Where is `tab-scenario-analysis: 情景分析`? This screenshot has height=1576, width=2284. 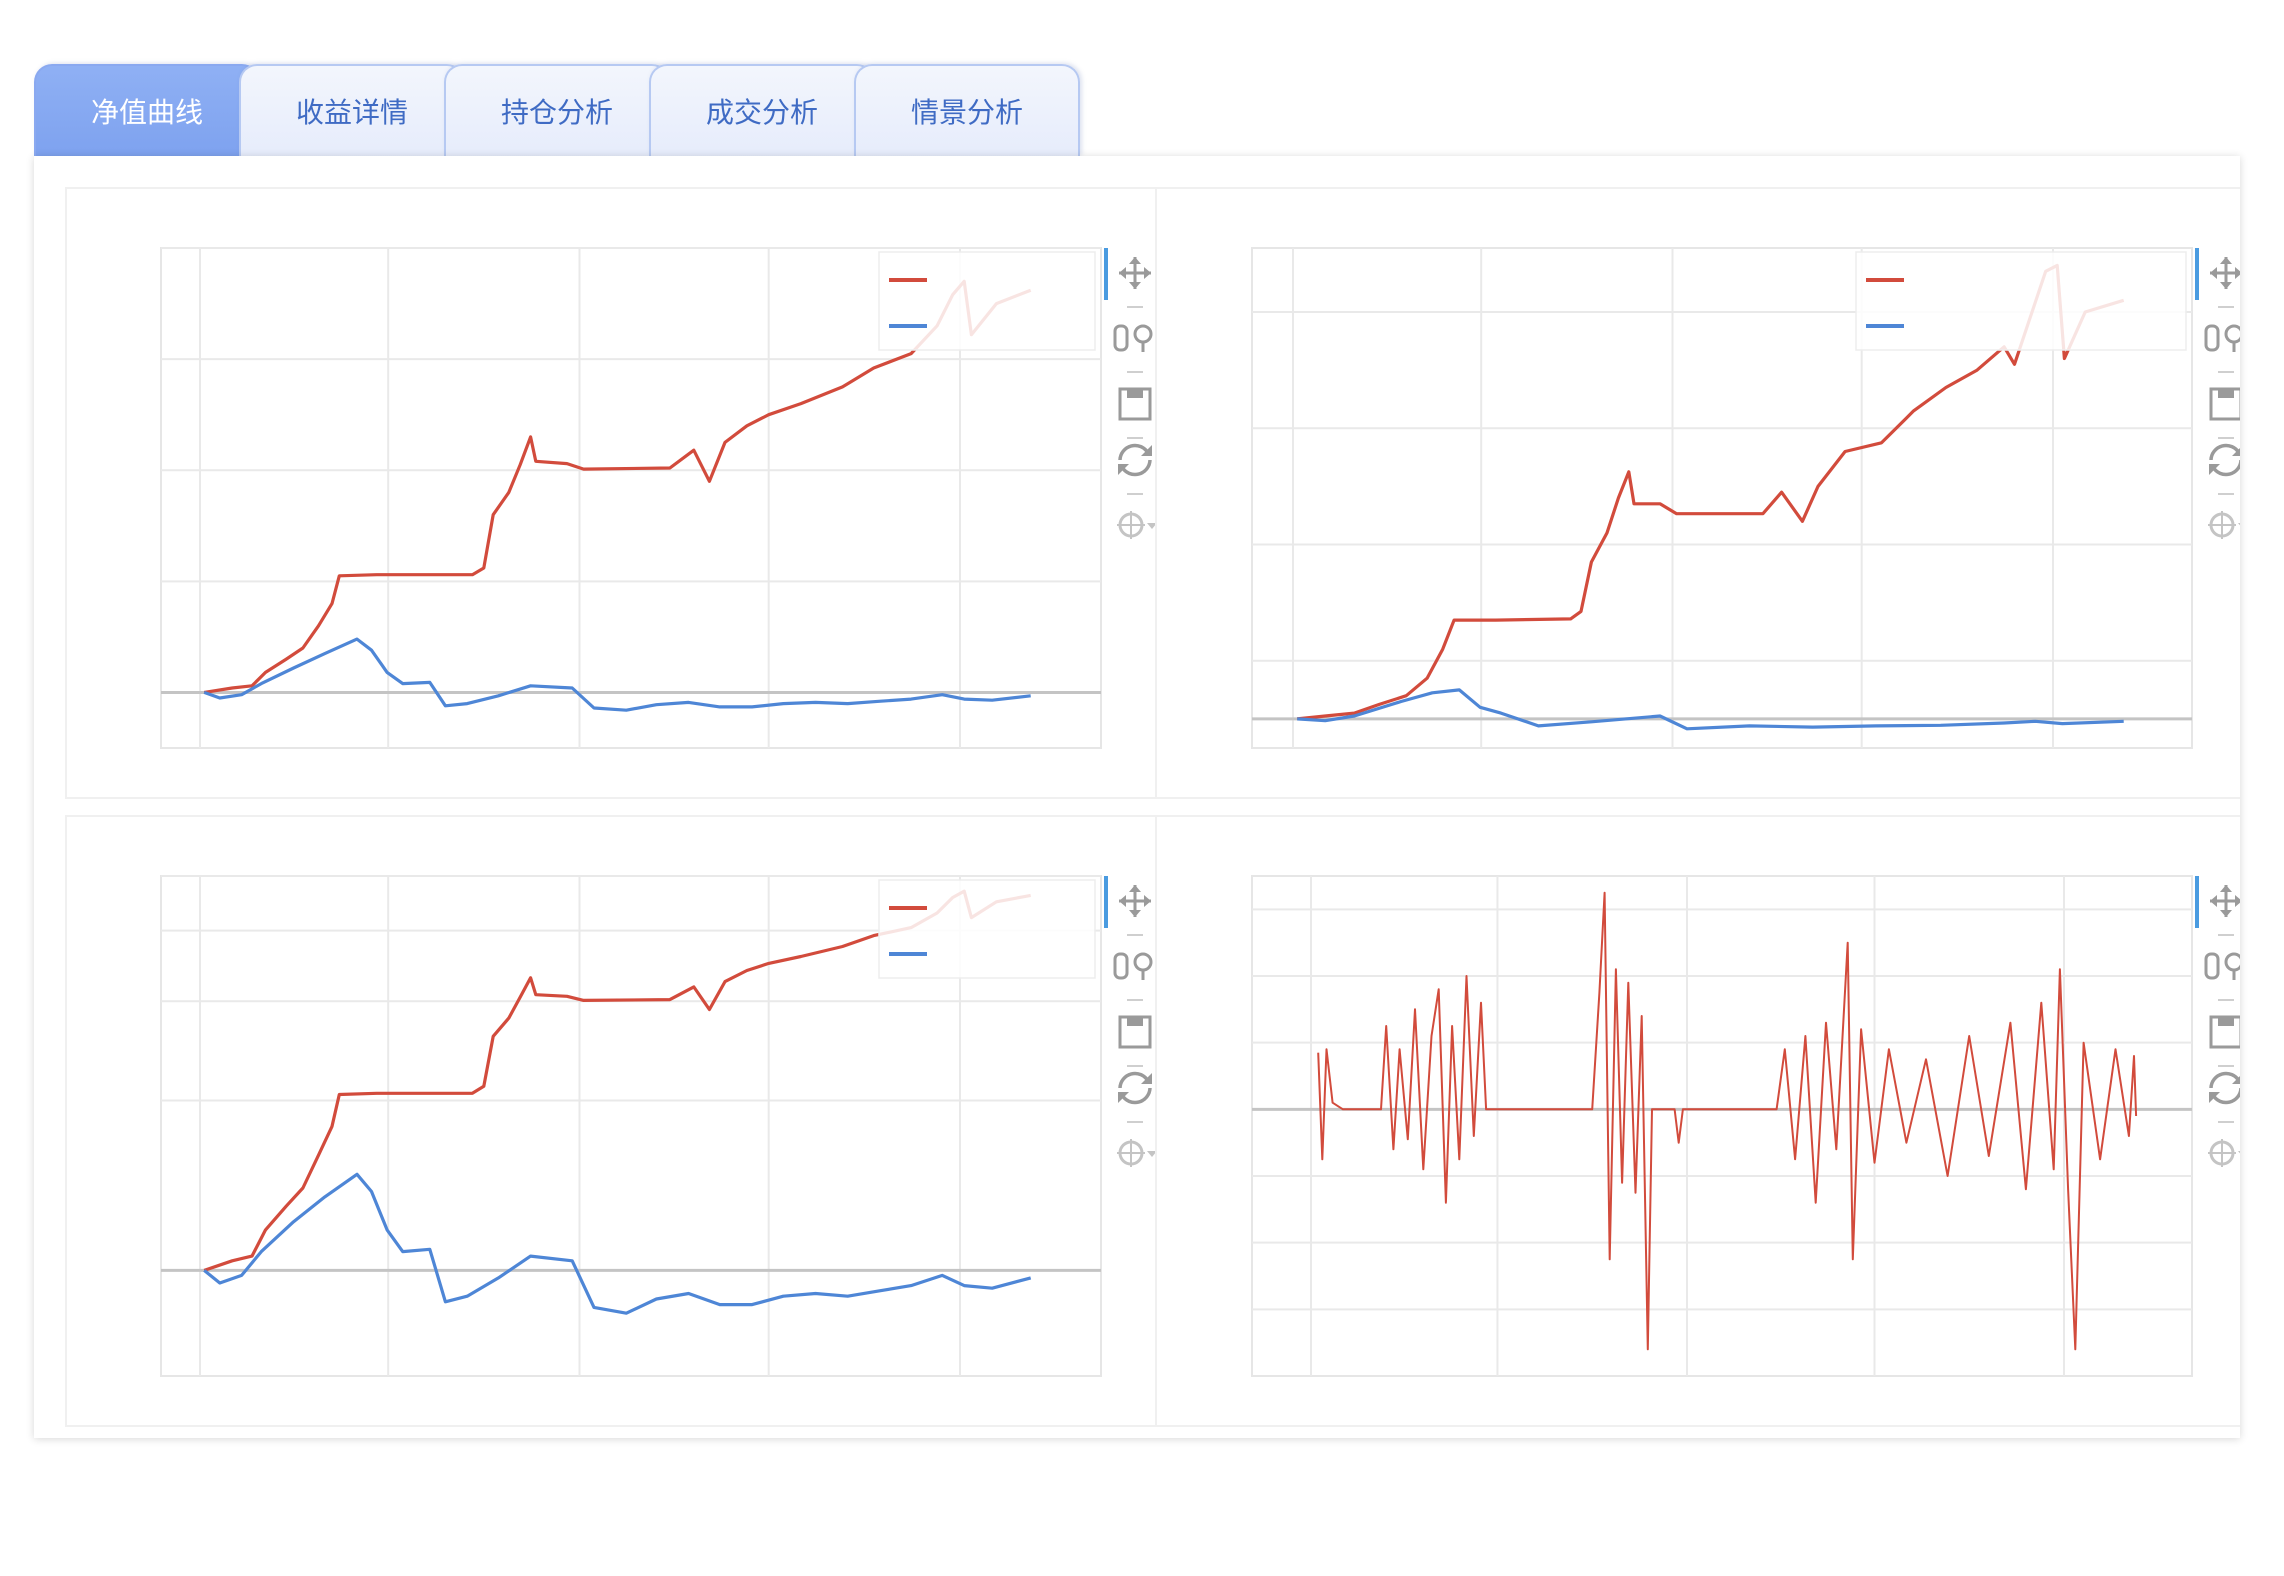
tab-scenario-analysis: 情景分析 is located at coordinates (967, 110).